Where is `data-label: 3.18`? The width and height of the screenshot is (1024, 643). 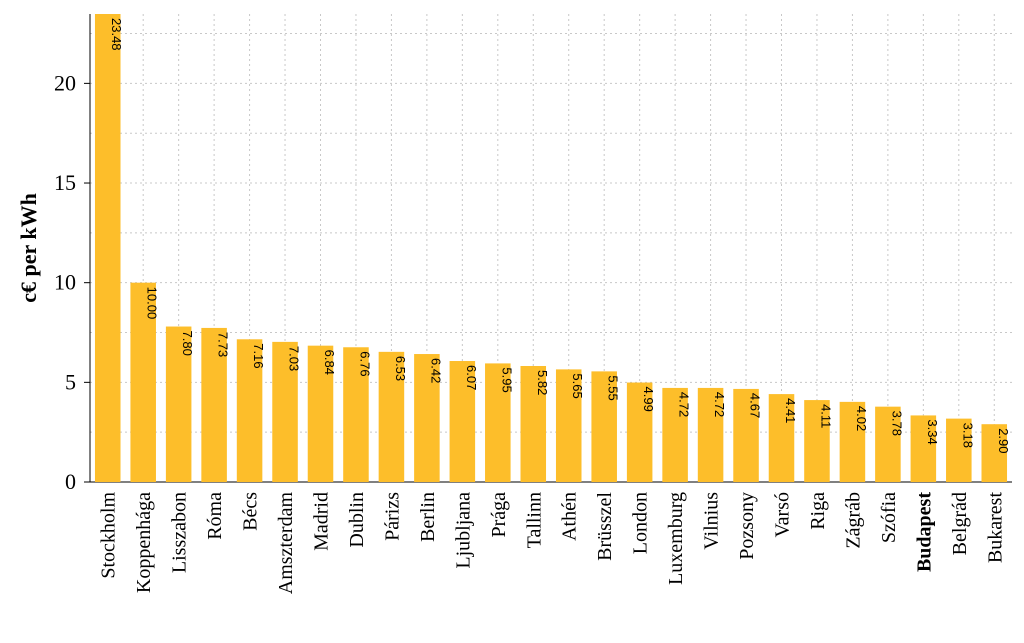
data-label: 3.18 is located at coordinates (967, 435).